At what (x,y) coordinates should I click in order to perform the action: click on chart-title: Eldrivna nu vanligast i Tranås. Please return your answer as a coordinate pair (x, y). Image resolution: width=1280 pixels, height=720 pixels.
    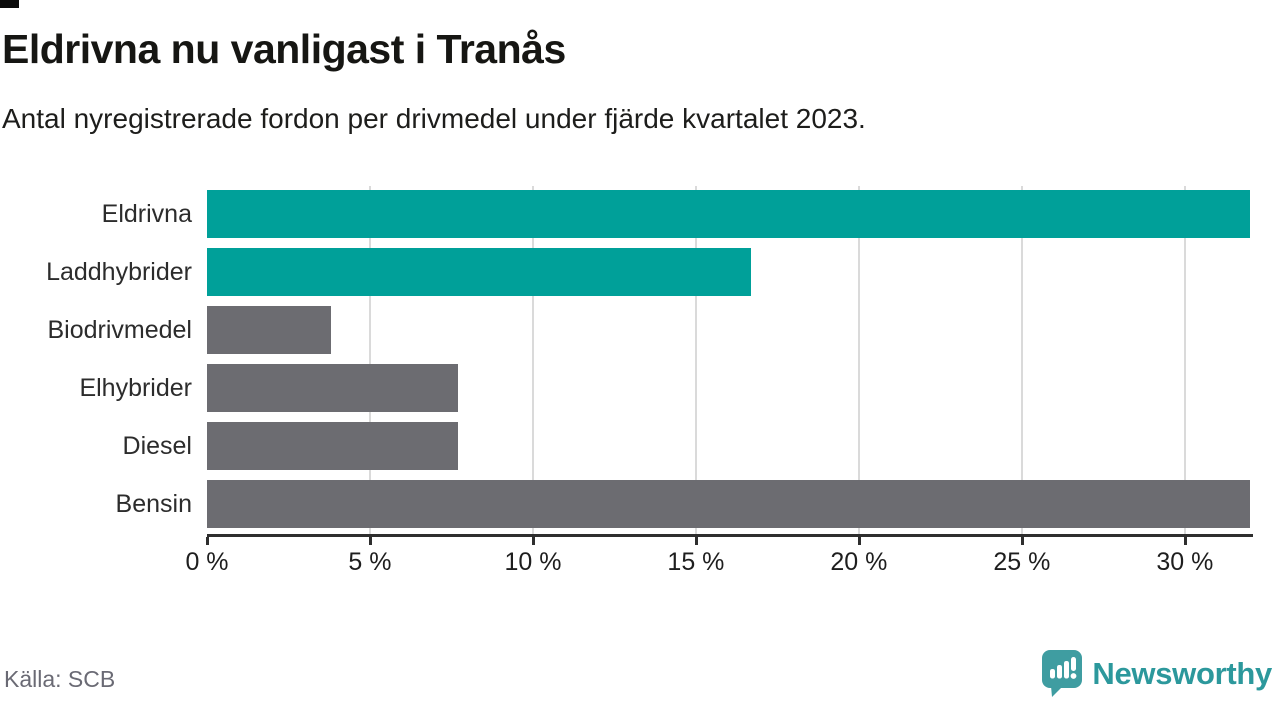
    Looking at the image, I should click on (284, 49).